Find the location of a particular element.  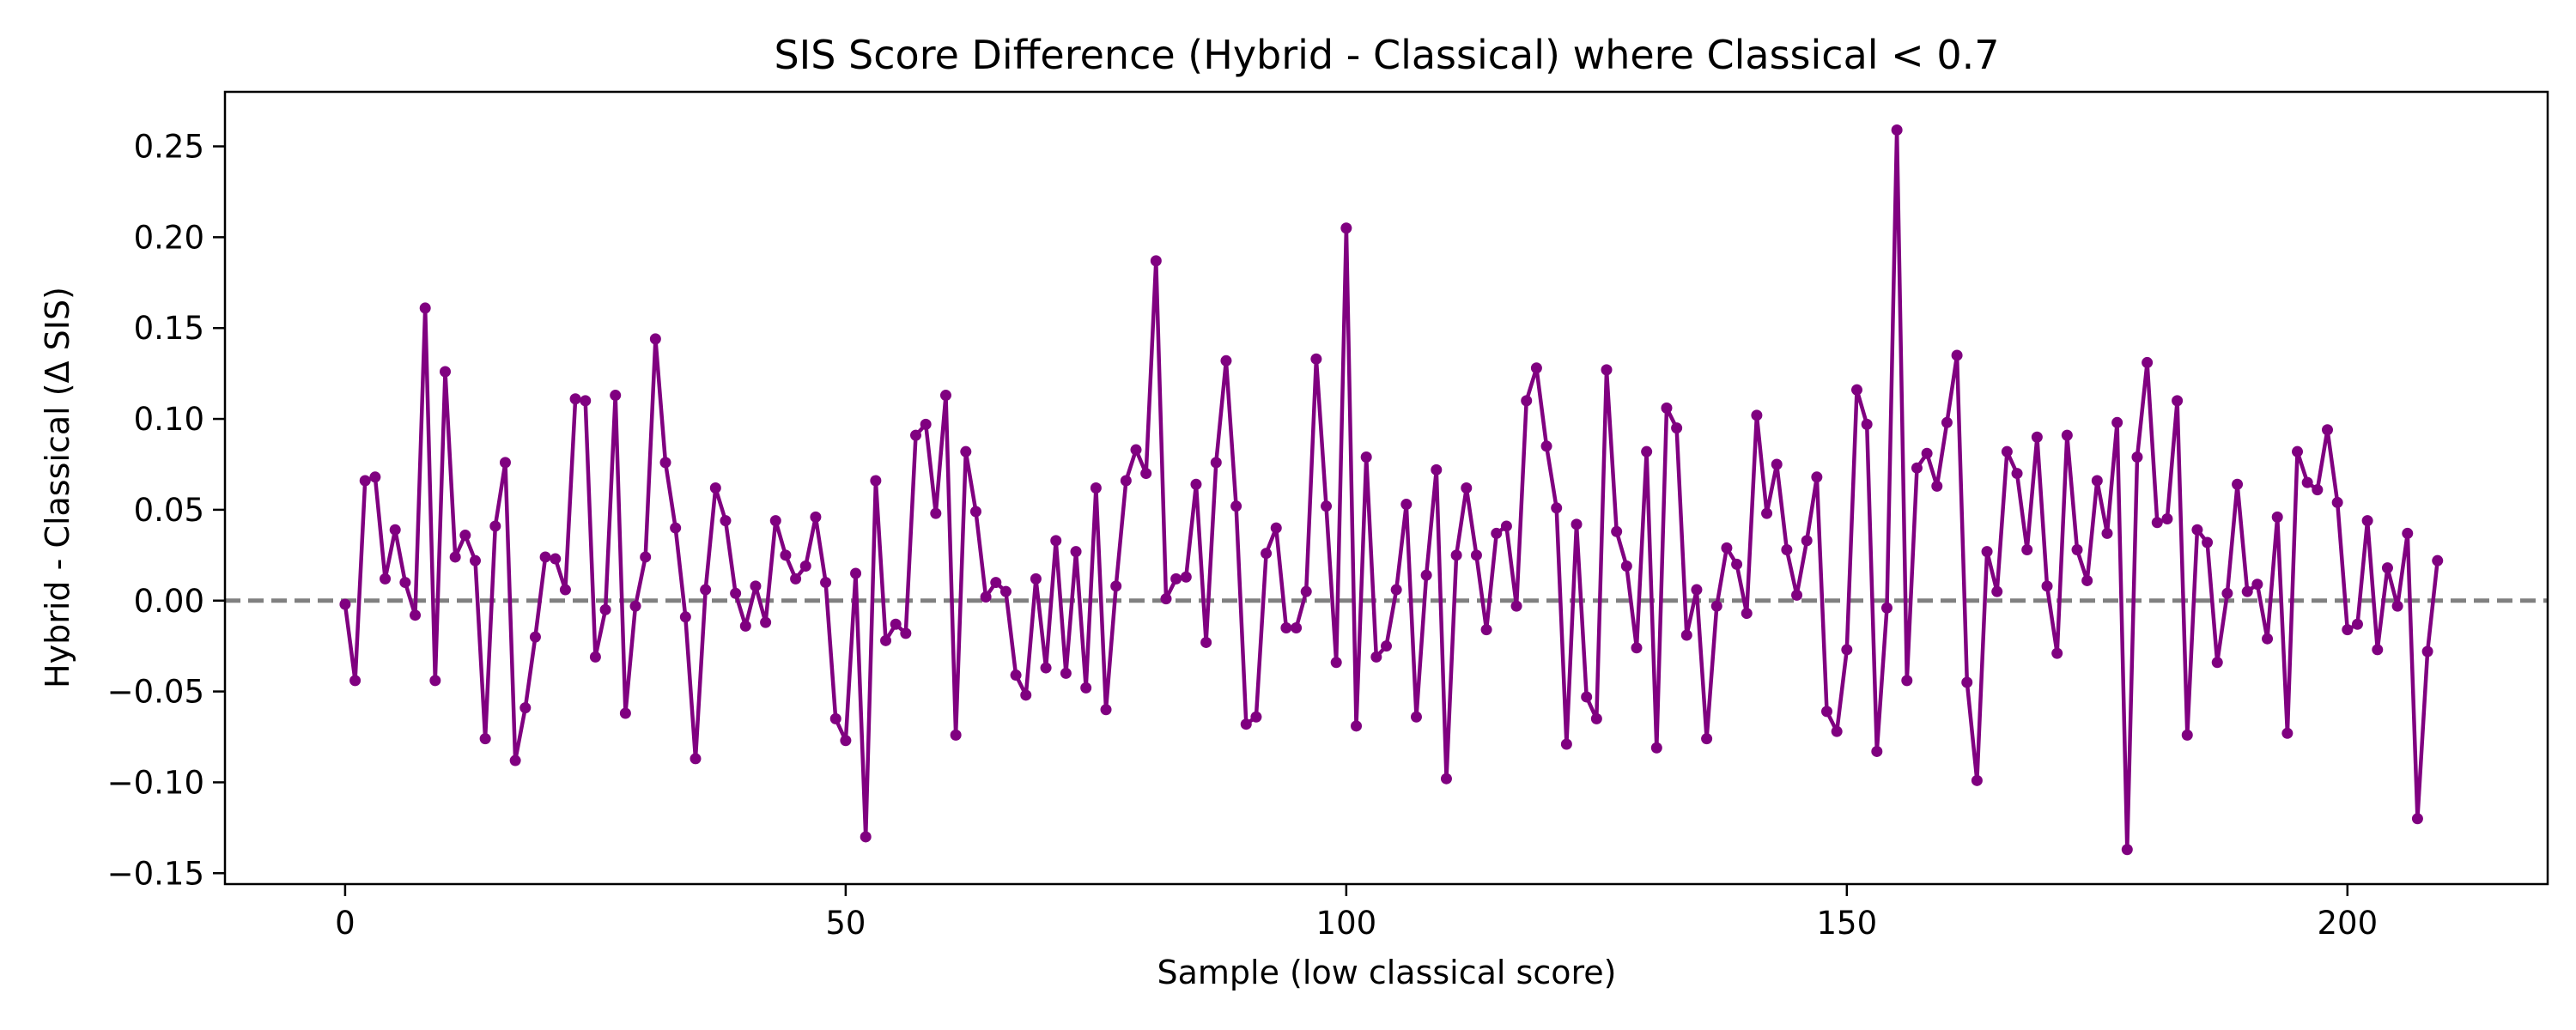

x-tick-label: 0 is located at coordinates (345, 923).